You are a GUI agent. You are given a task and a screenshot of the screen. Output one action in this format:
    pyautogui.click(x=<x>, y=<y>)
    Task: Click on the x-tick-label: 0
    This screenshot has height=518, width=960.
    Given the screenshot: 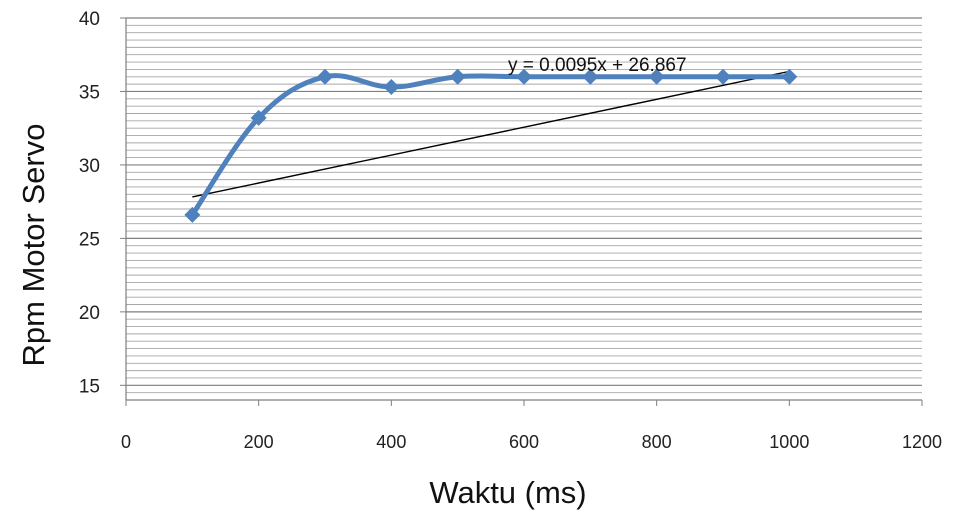 What is the action you would take?
    pyautogui.click(x=126, y=442)
    